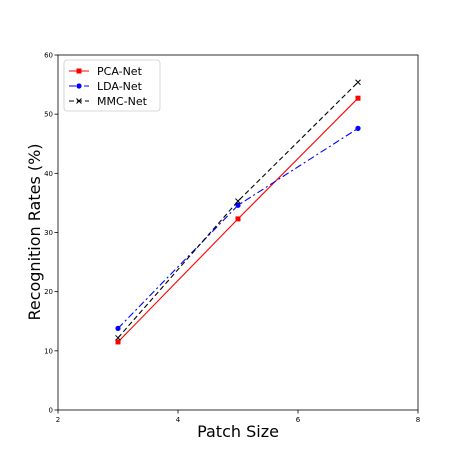 This screenshot has width=465, height=462. What do you see at coordinates (51, 411) in the screenshot?
I see `y-tick-label: 0` at bounding box center [51, 411].